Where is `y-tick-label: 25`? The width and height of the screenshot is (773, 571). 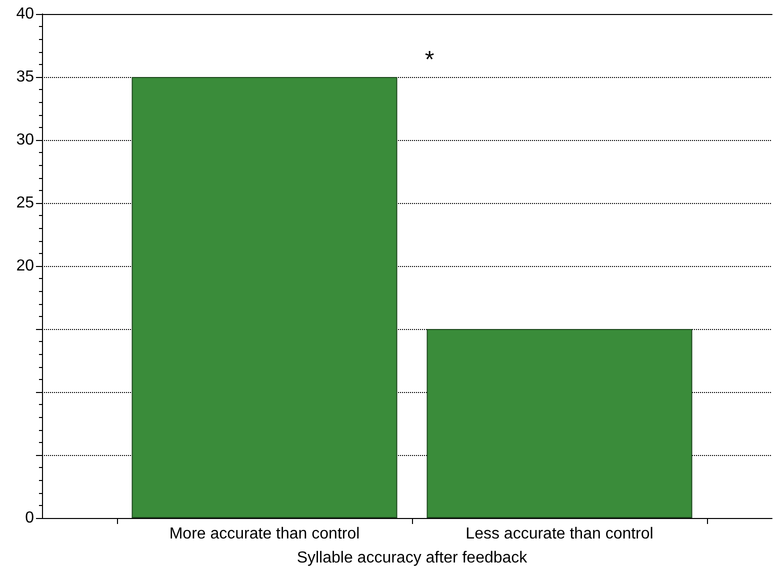
y-tick-label: 25 is located at coordinates (25, 203).